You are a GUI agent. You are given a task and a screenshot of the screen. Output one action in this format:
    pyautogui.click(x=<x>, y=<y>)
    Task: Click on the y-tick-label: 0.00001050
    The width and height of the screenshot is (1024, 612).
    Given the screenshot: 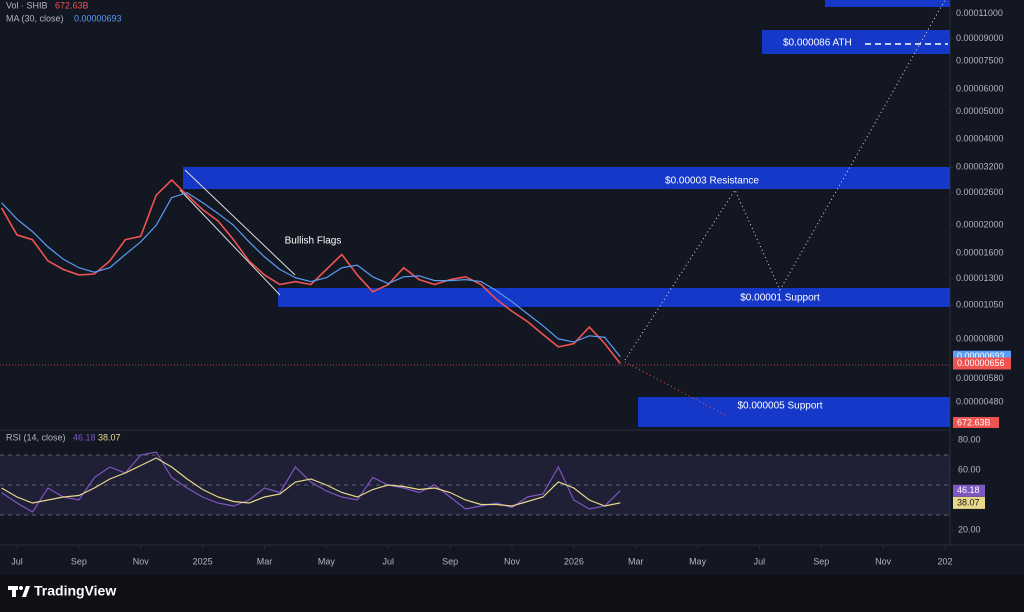 What is the action you would take?
    pyautogui.click(x=980, y=305)
    